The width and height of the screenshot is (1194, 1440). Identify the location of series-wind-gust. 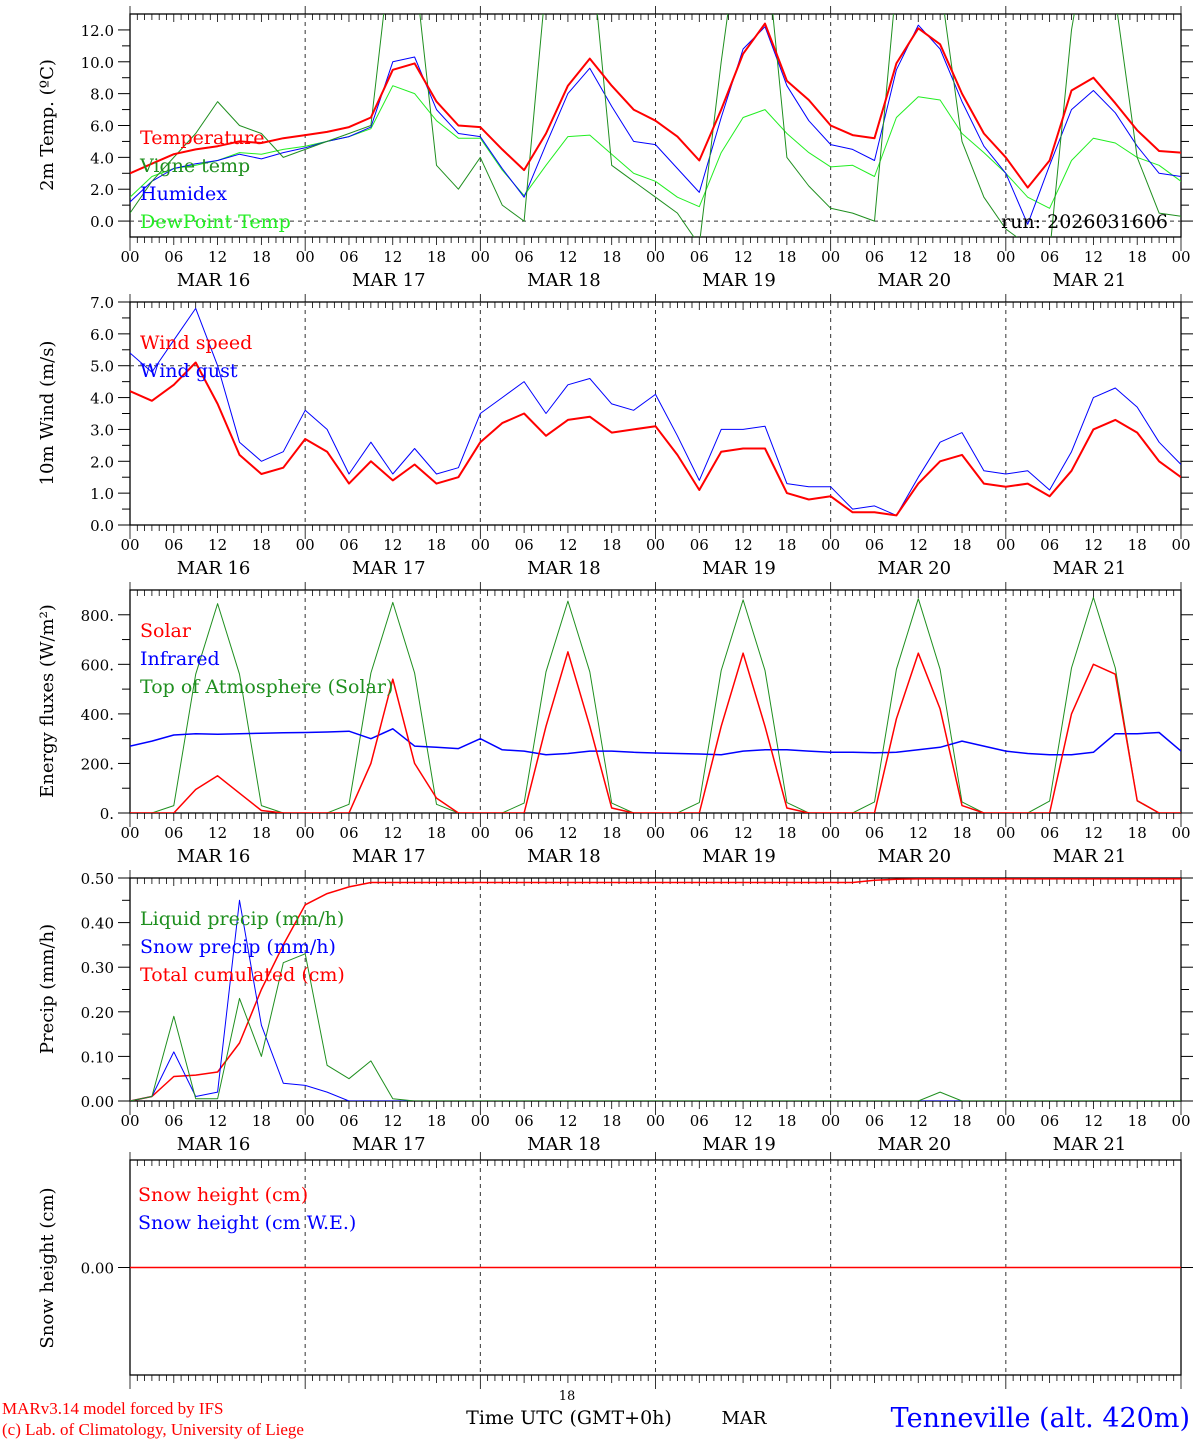
(655, 411).